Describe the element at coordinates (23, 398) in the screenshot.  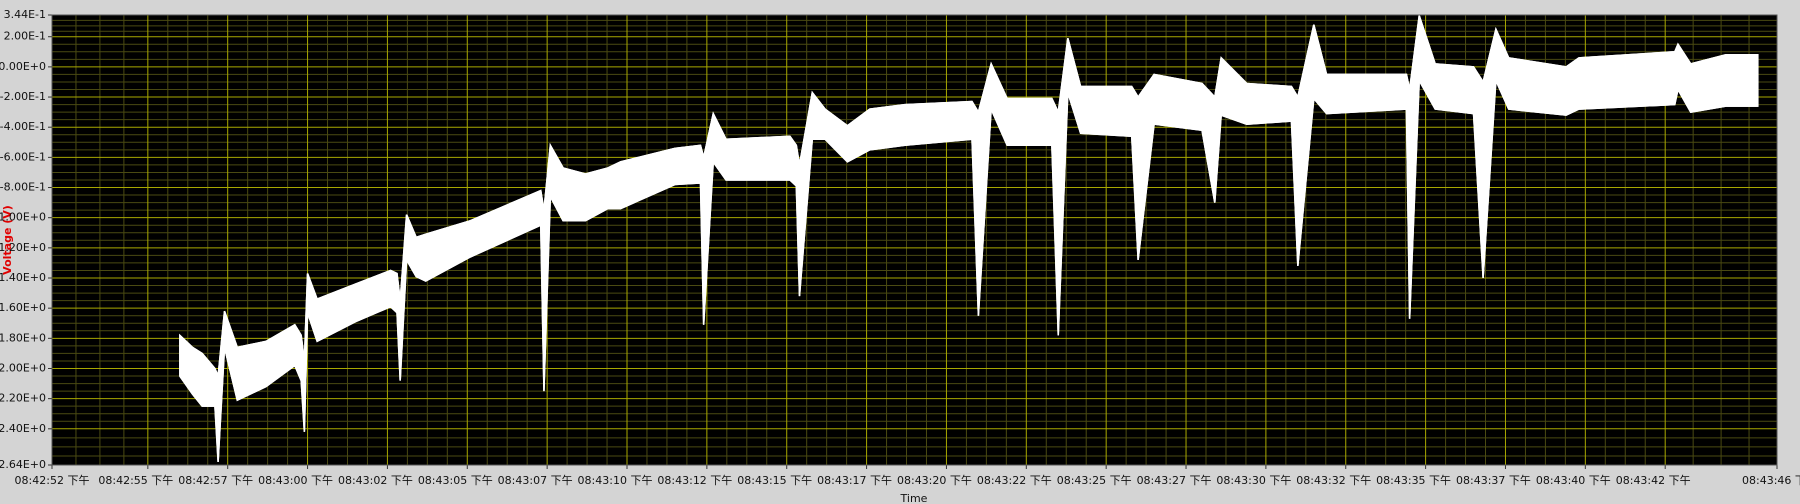
I see `y-tick-label: -2.20E+0` at that location.